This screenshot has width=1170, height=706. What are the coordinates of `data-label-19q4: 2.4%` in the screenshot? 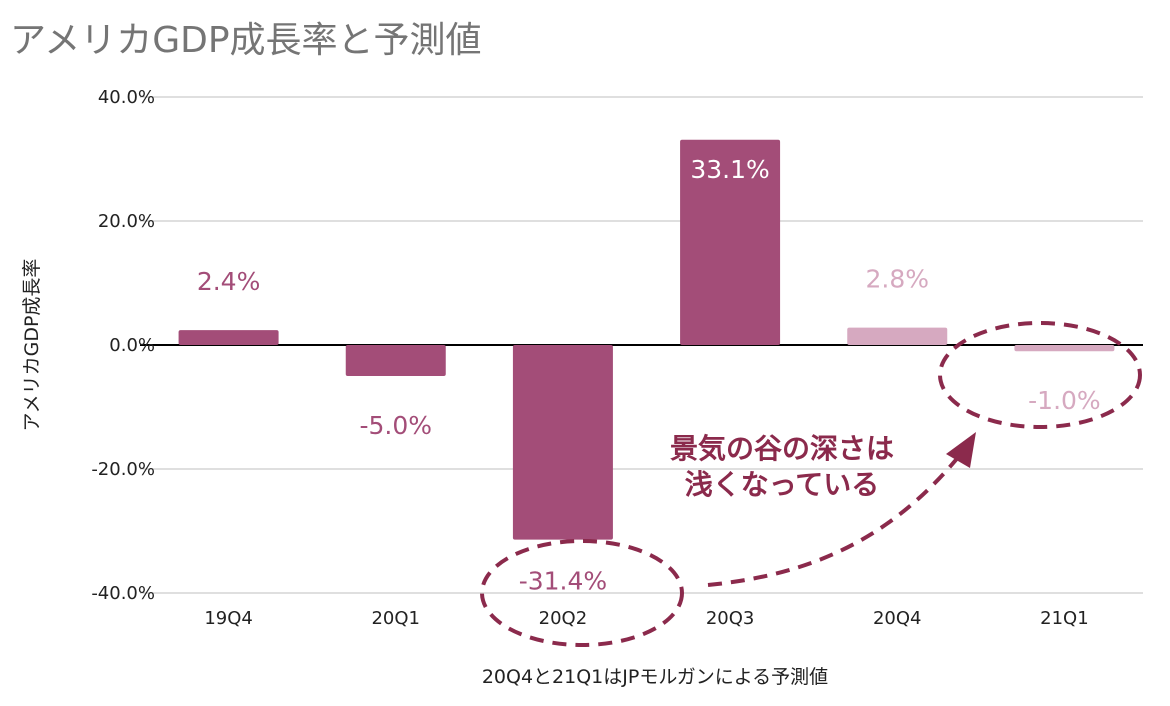 It's located at (229, 281).